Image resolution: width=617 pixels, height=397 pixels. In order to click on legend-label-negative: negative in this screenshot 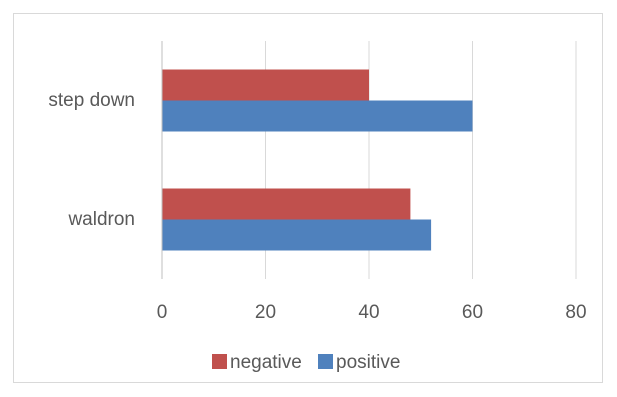, I will do `click(266, 362)`.